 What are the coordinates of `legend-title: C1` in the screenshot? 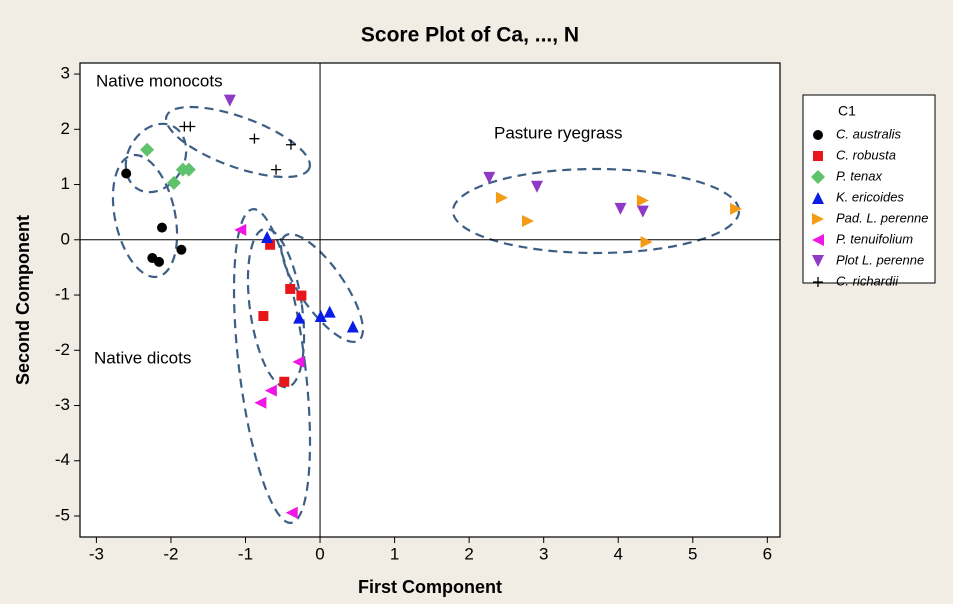 It's located at (847, 111).